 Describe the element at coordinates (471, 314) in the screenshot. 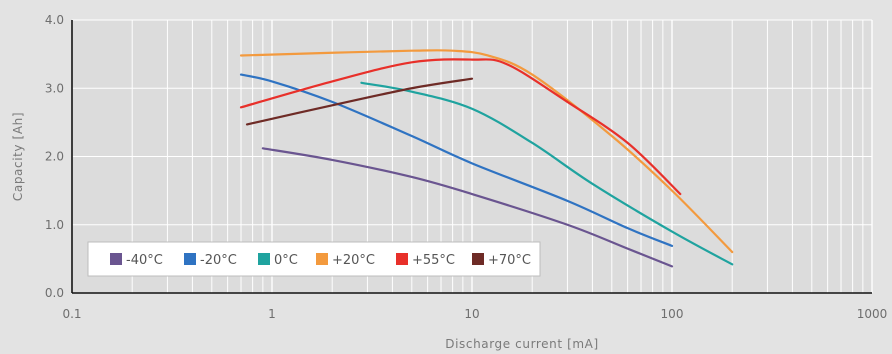

I see `x-tick-label: 10` at that location.